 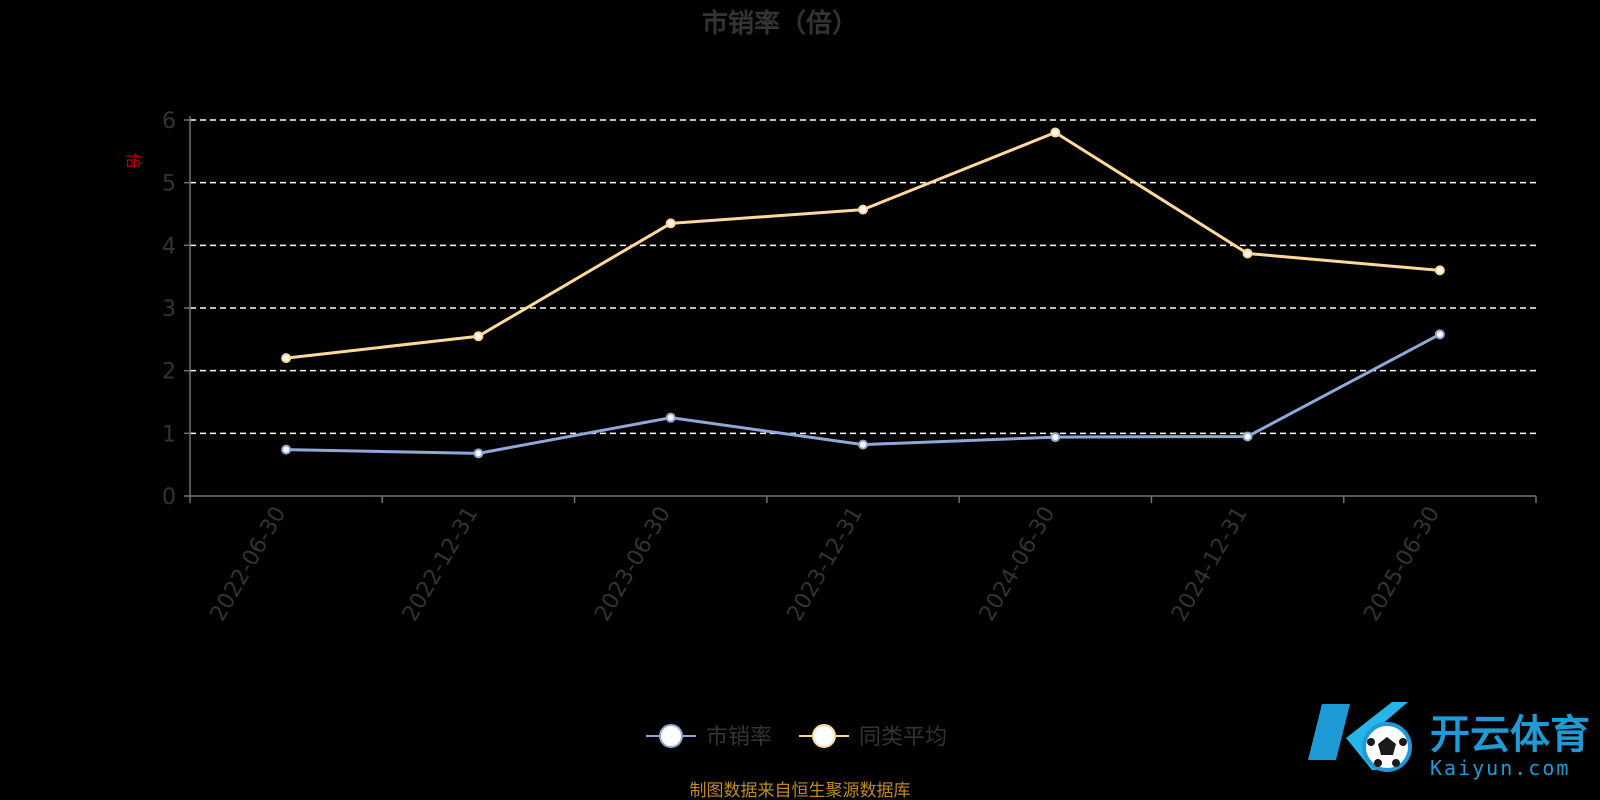 I want to click on x-tick-label: 2024-12-31, so click(x=1210, y=564).